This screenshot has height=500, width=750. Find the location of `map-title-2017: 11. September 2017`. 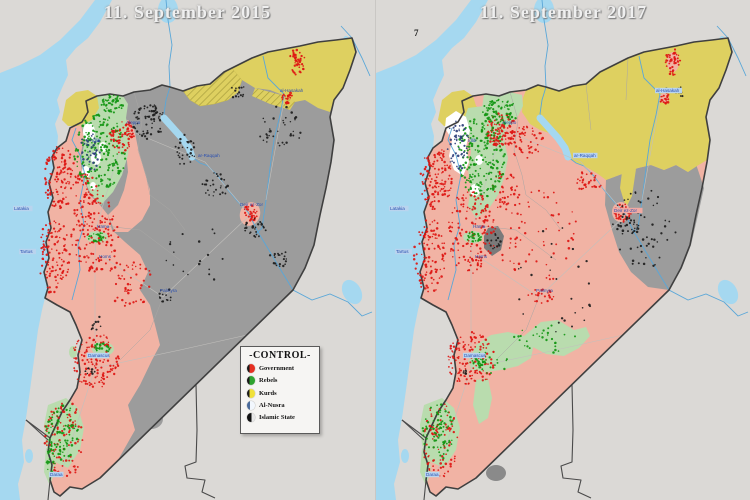

map-title-2017: 11. September 2017 is located at coordinates (563, 12).